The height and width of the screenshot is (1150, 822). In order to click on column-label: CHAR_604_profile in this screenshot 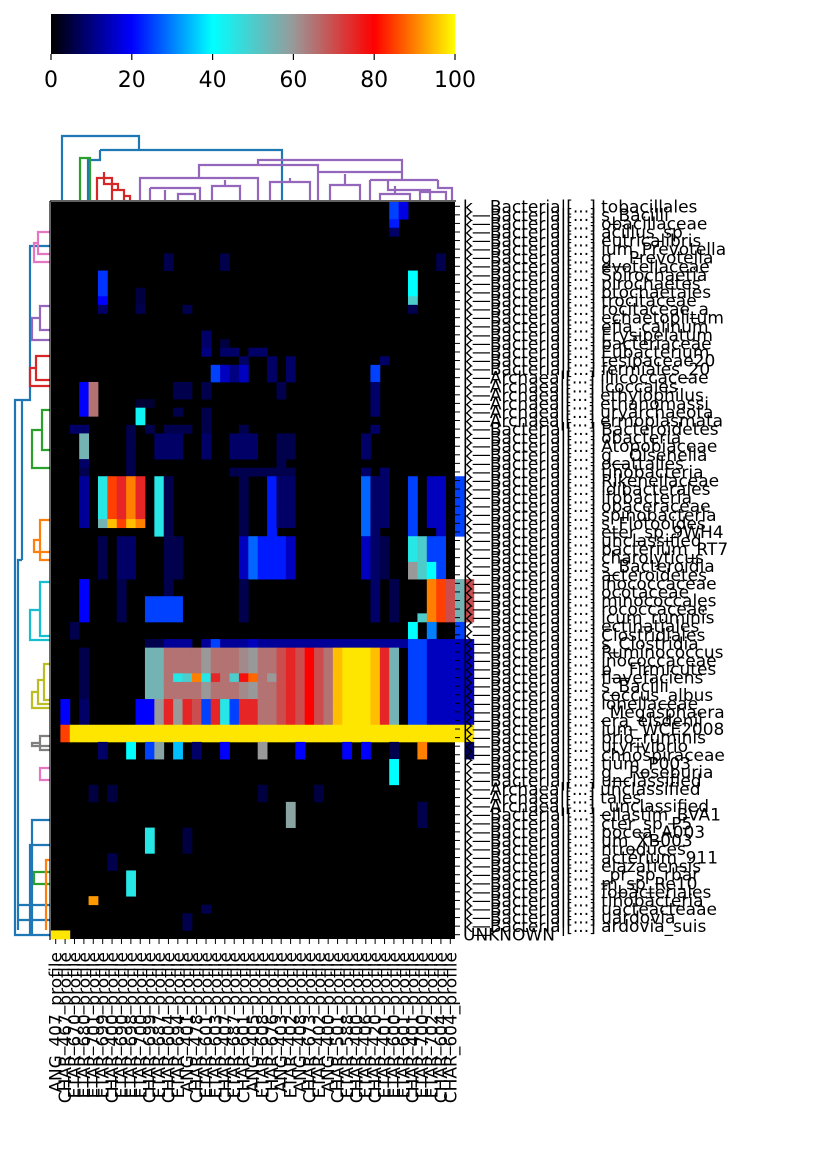, I will do `click(451, 1027)`.